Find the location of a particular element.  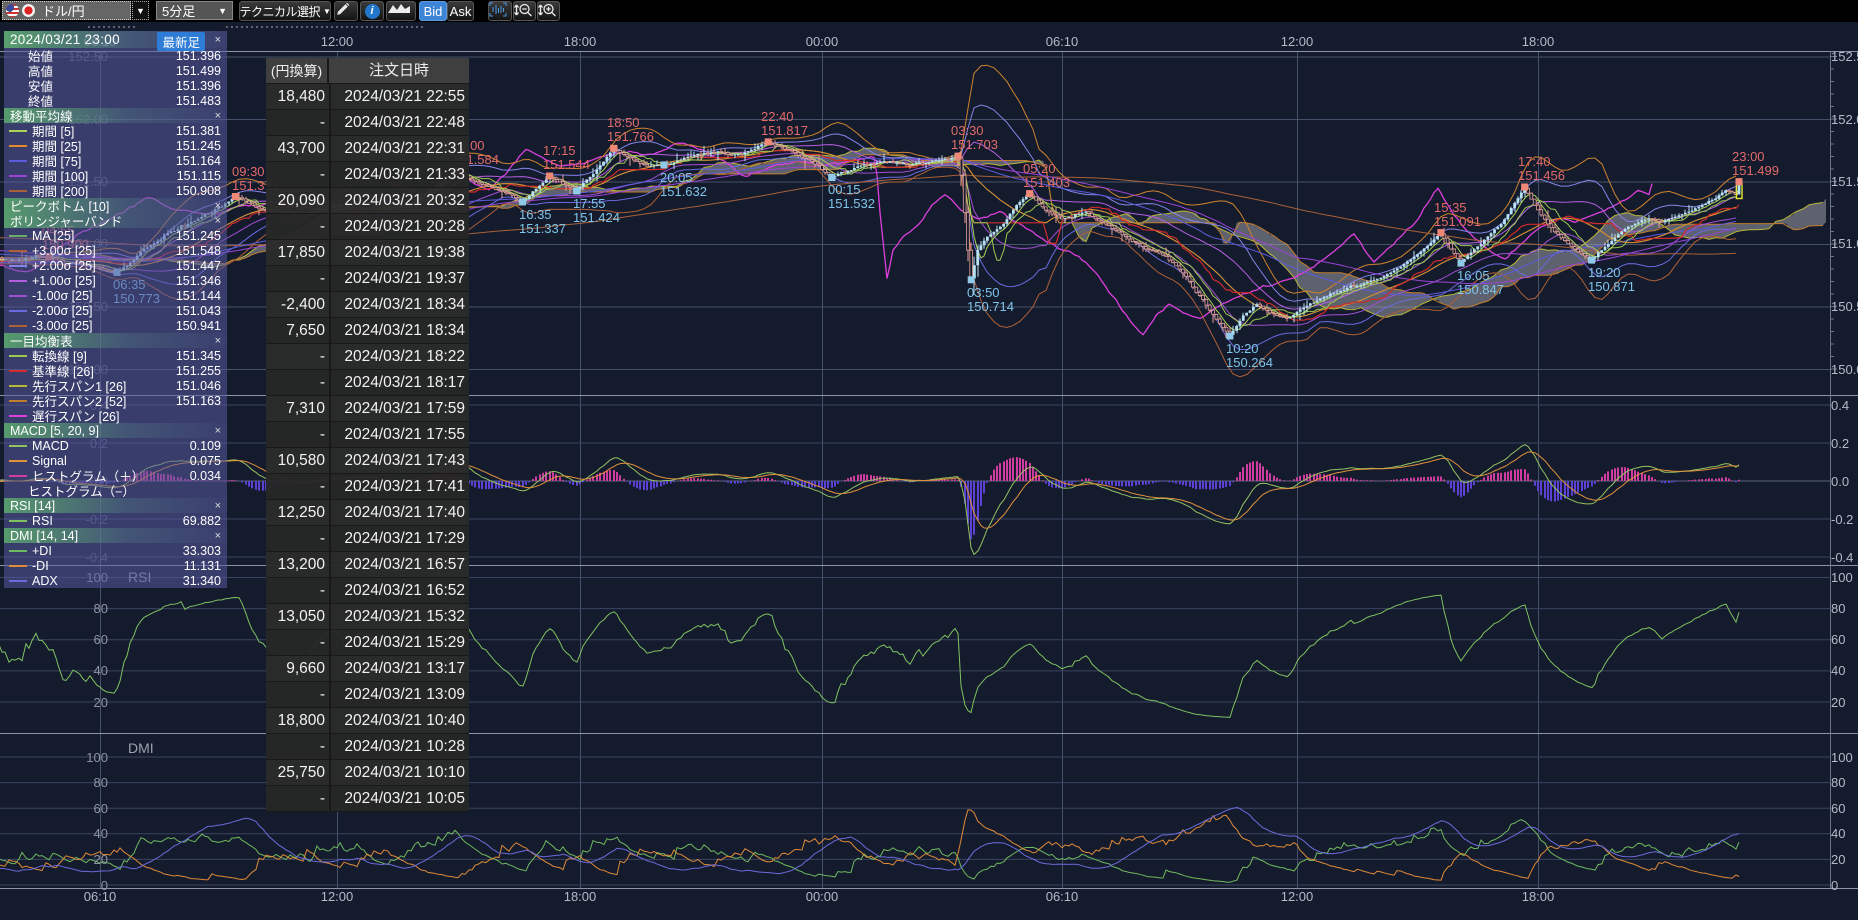

svg-text: 18:50 is located at coordinates (623, 122).